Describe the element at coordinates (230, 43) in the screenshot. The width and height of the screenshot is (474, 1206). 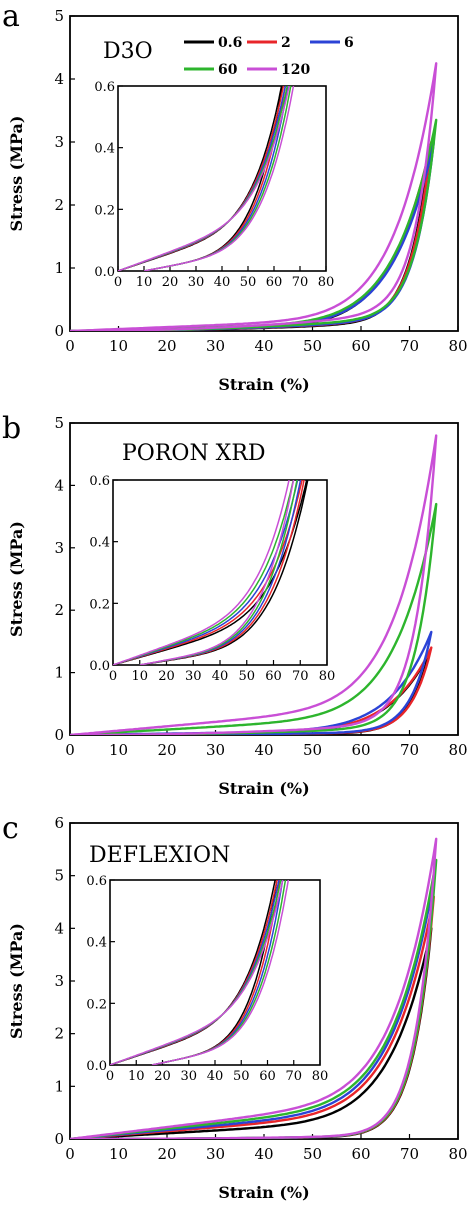
I see `legend-label: 0.6` at that location.